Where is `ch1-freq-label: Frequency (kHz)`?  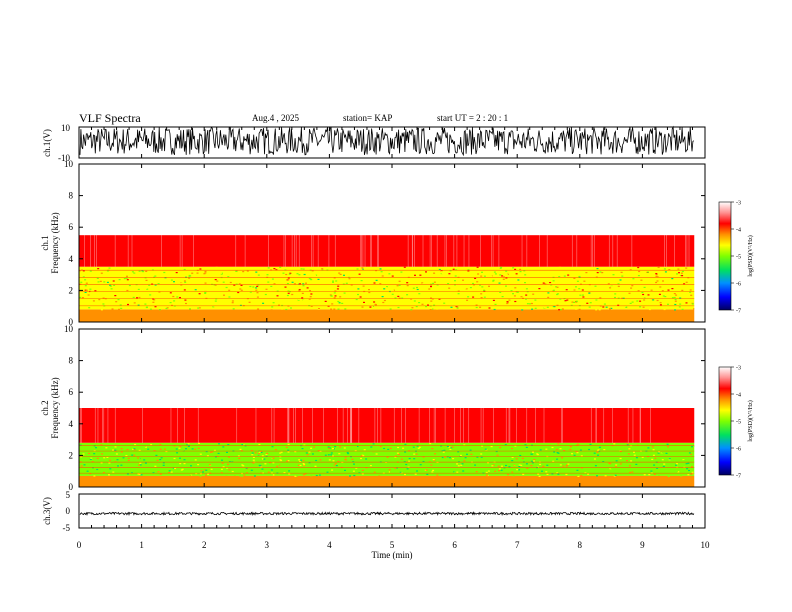
ch1-freq-label: Frequency (kHz) is located at coordinates (55, 242).